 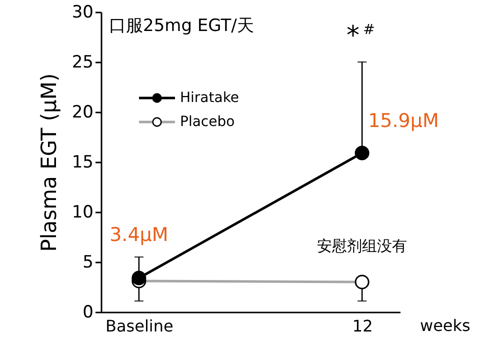 I want to click on y-tick-label: 30, so click(x=83, y=12).